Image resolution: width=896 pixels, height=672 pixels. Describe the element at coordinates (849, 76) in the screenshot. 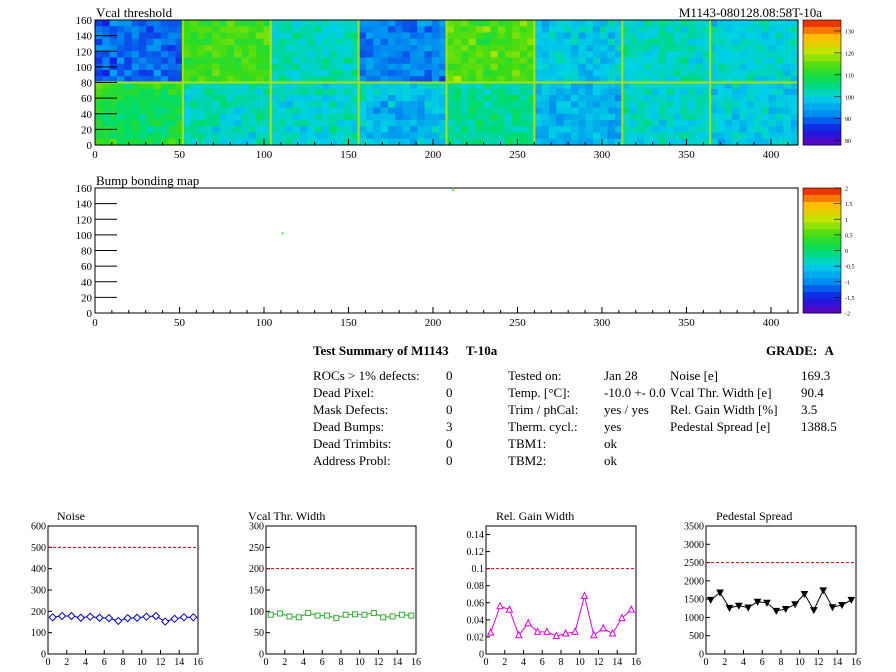

I see `scale-tick-label: 110` at that location.